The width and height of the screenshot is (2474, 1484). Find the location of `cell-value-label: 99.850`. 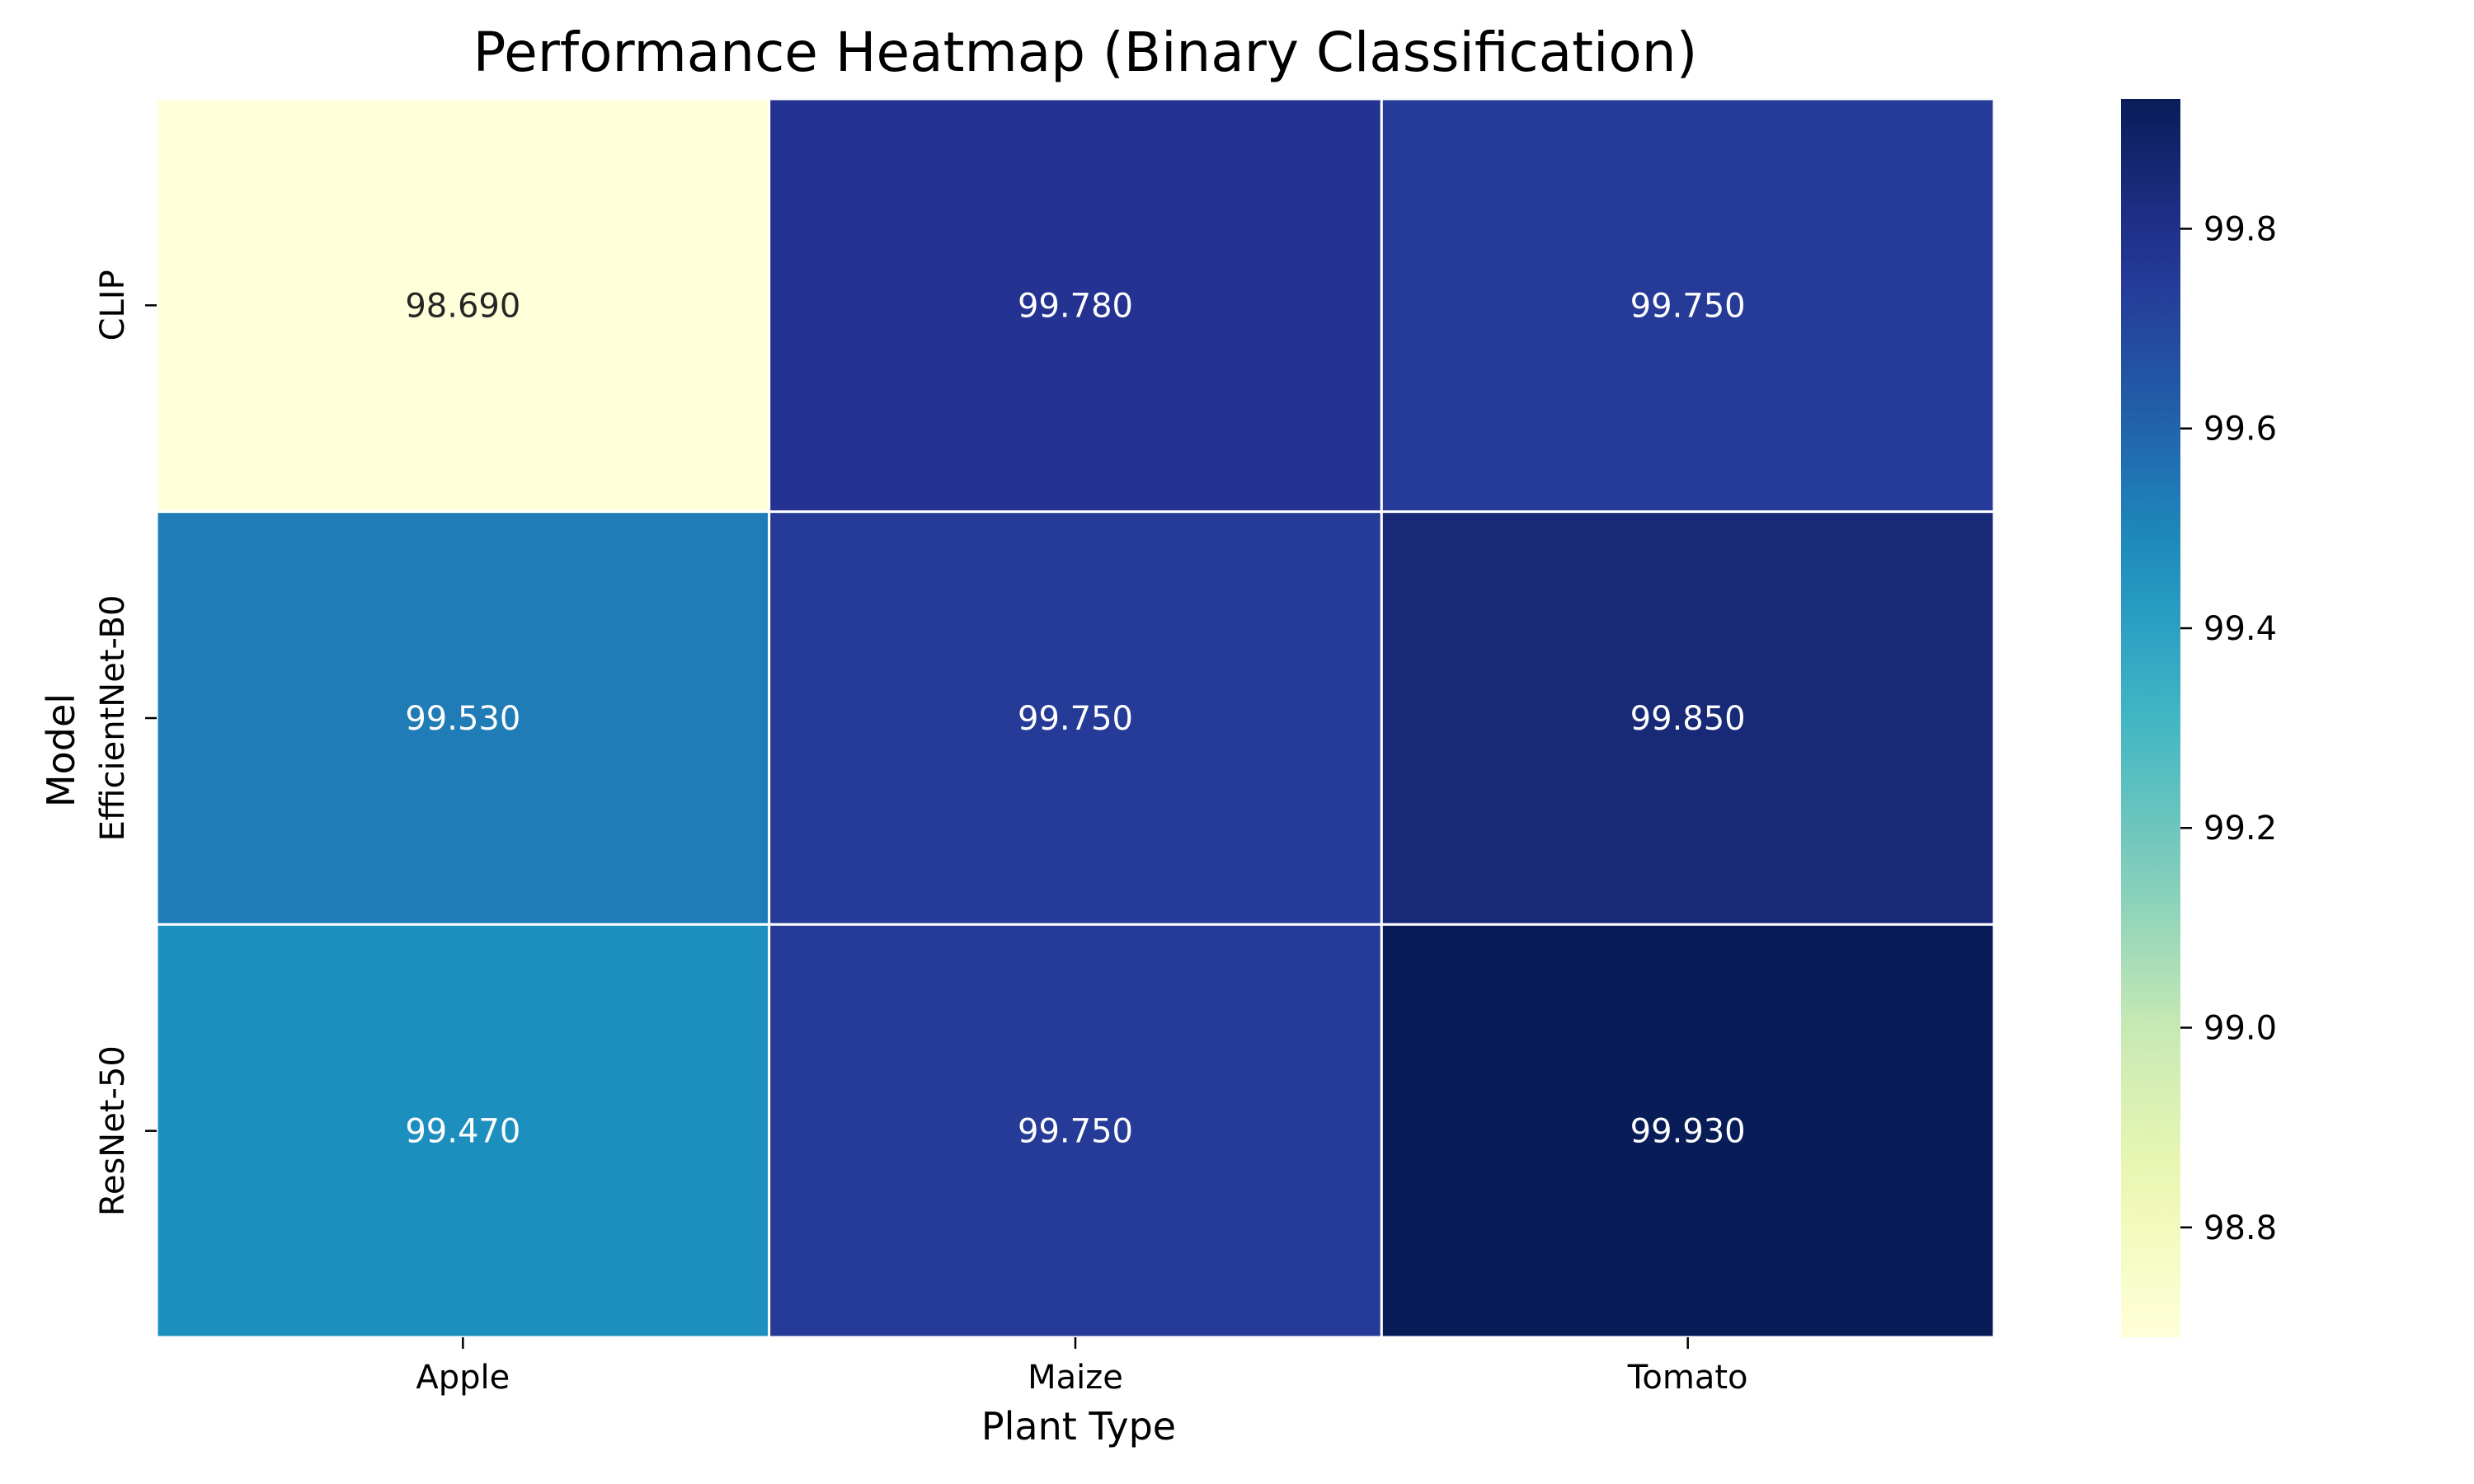

cell-value-label: 99.850 is located at coordinates (1688, 719).